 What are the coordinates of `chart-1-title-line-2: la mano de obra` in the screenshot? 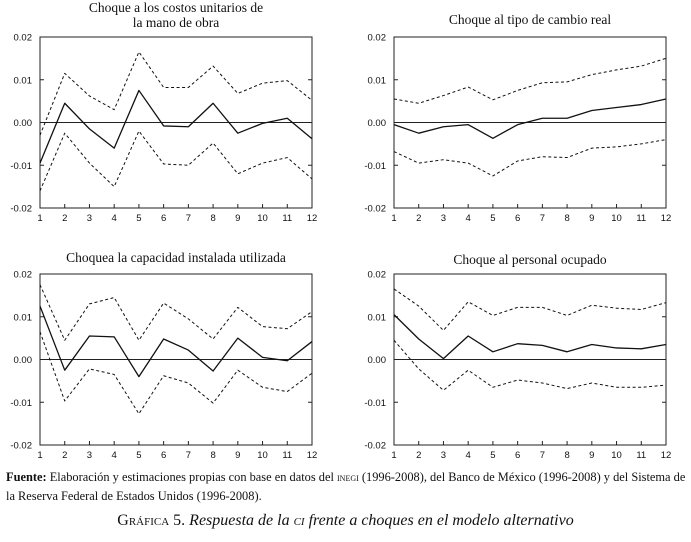 It's located at (176, 22).